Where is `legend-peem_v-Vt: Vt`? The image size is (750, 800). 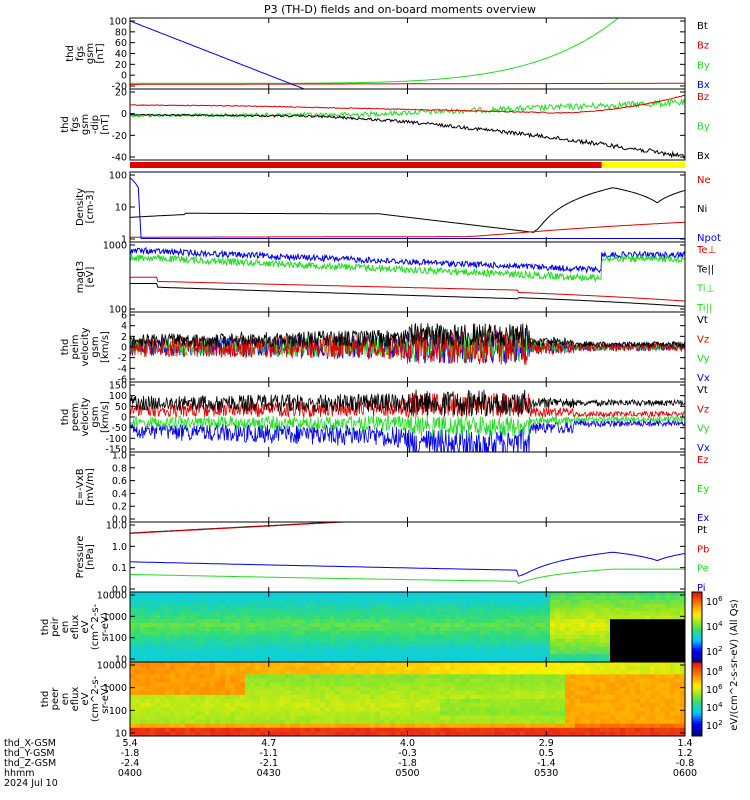 legend-peem_v-Vt: Vt is located at coordinates (702, 390).